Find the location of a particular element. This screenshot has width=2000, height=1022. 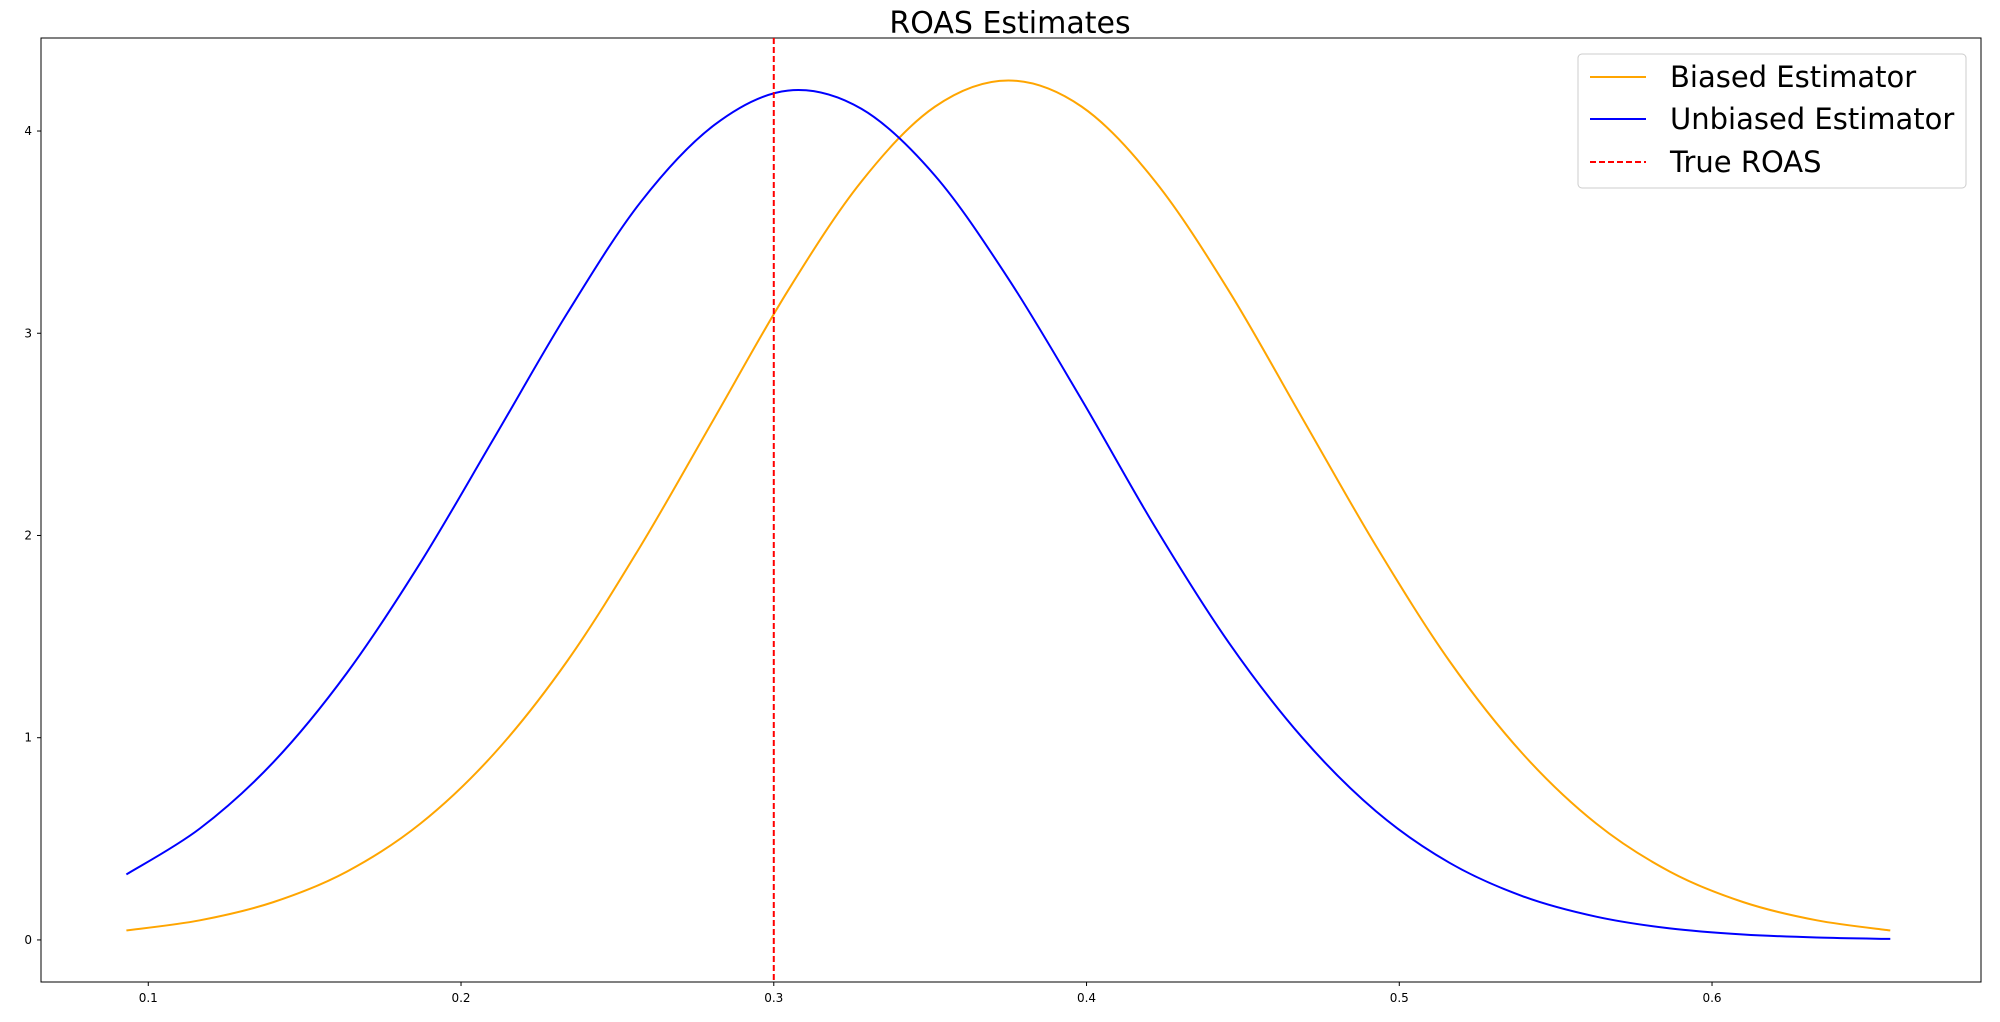

legend-label-biased: Biased Estimator is located at coordinates (1793, 77).